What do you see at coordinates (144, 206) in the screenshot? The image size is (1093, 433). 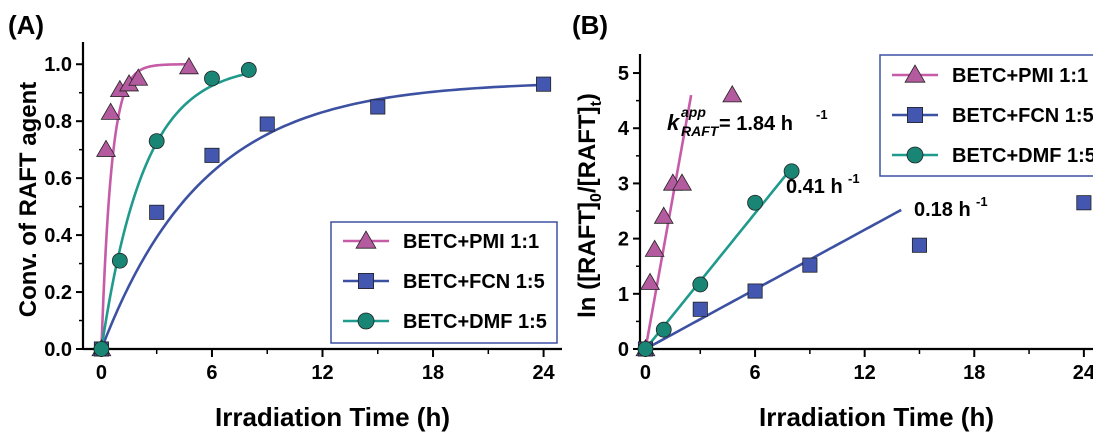 I see `fit-line-triangle` at bounding box center [144, 206].